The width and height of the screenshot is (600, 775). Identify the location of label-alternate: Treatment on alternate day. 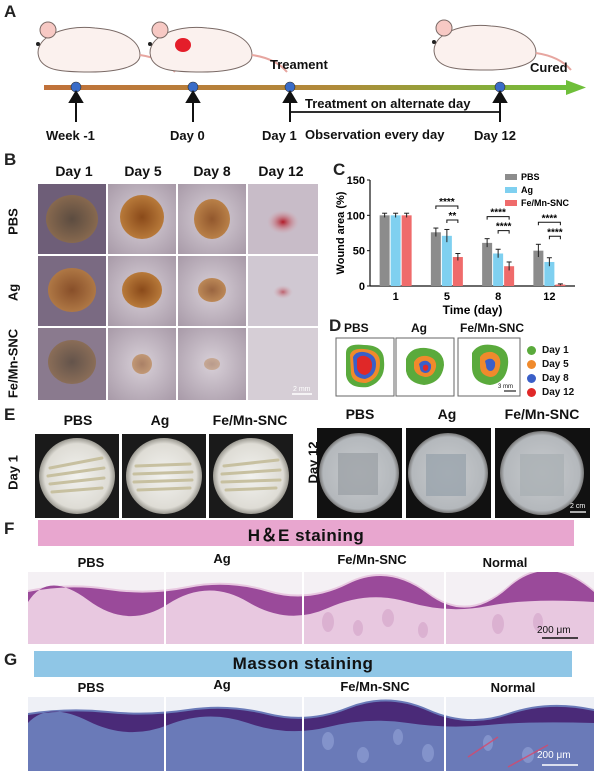
(388, 103).